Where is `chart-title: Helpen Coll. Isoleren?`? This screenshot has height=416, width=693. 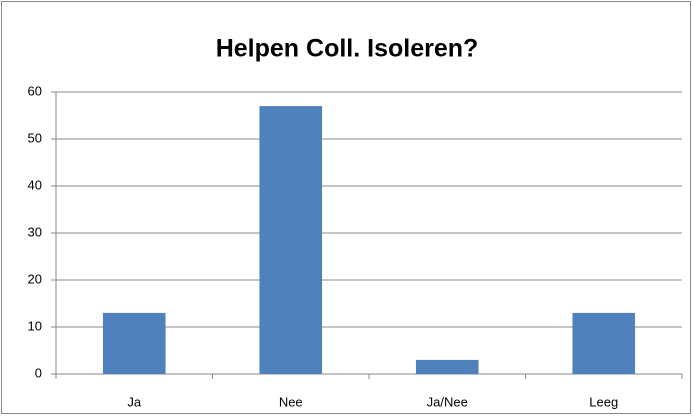 chart-title: Helpen Coll. Isoleren? is located at coordinates (347, 49).